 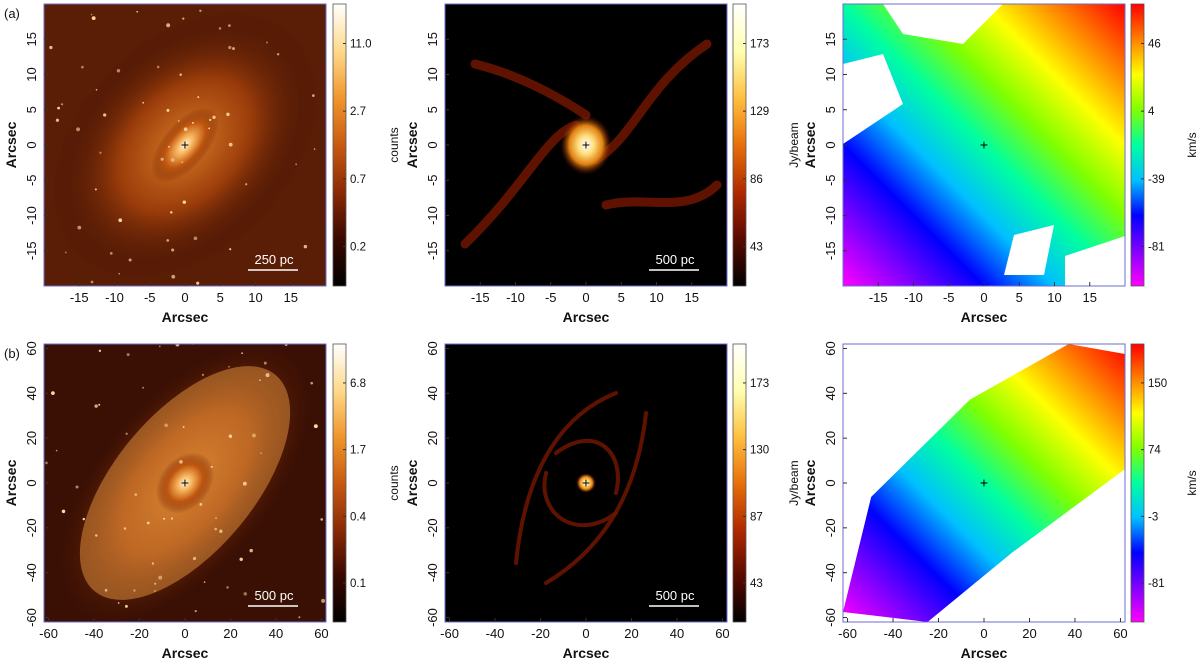 I want to click on x-tick-label: 20, so click(x=1029, y=633).